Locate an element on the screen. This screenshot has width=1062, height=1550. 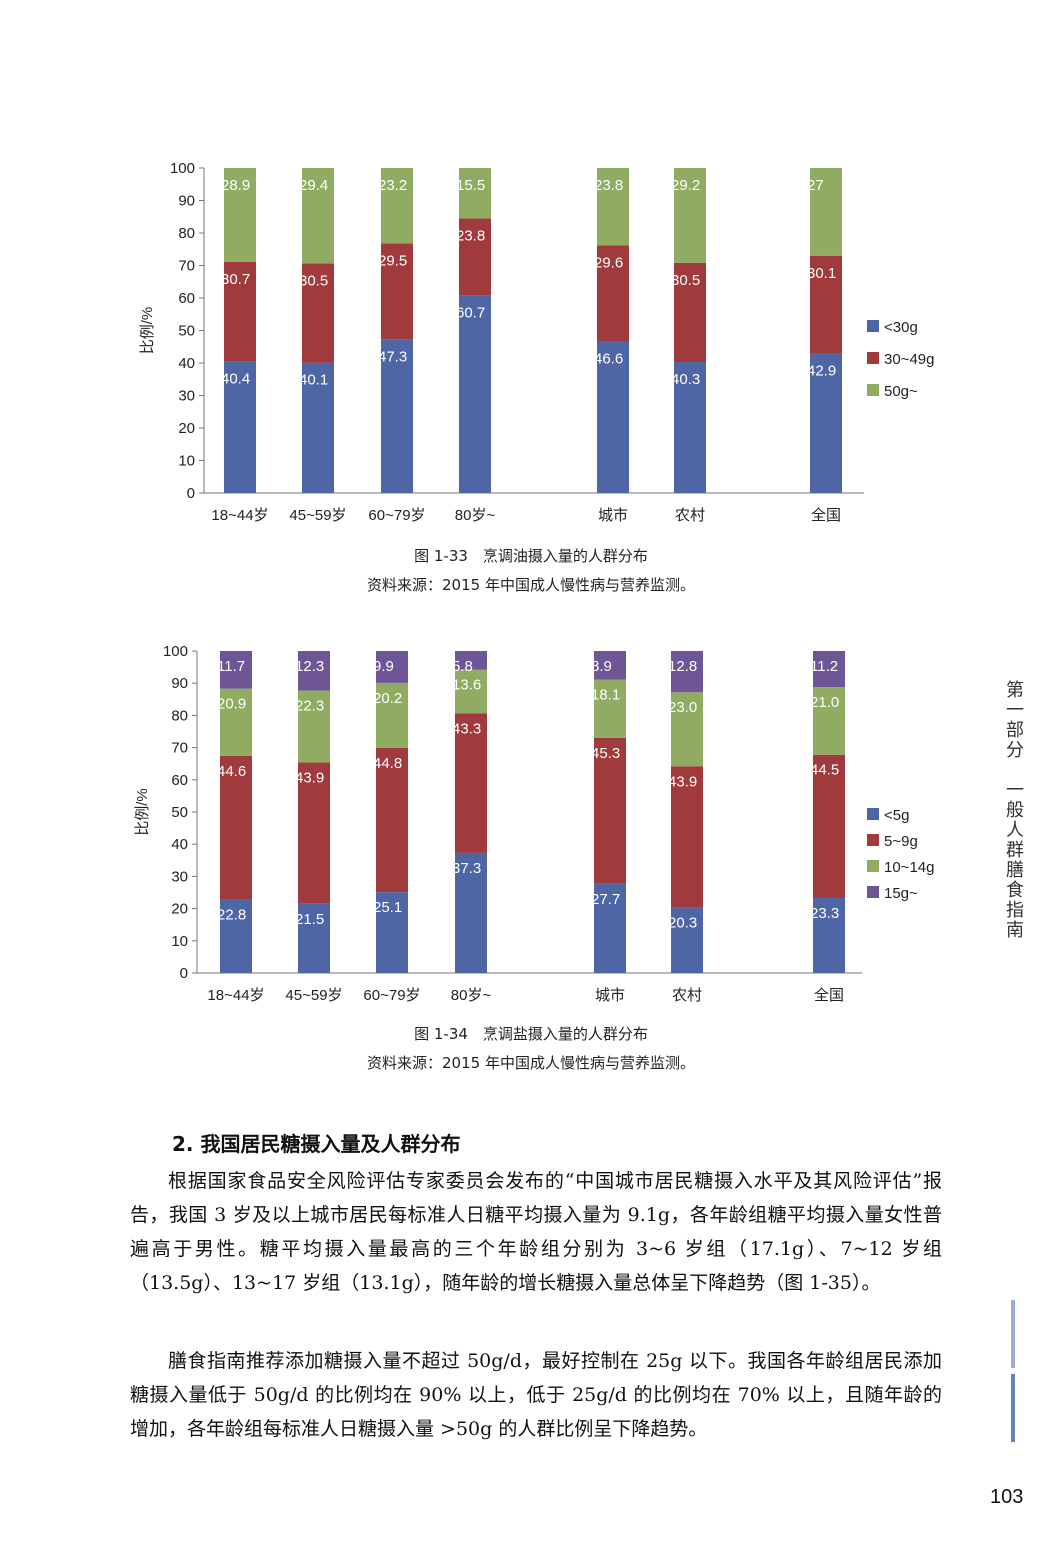
y-tick-label: 60 is located at coordinates (179, 780).